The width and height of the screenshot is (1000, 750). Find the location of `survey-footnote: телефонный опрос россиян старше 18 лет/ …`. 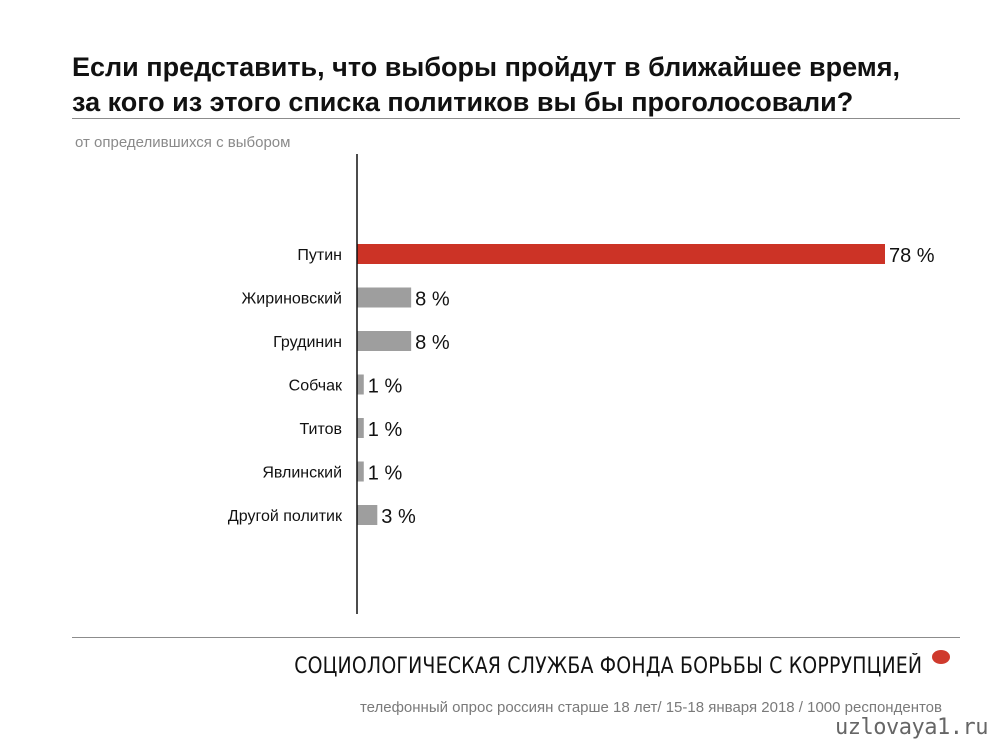

survey-footnote: телефонный опрос россиян старше 18 лет/ … is located at coordinates (650, 707).